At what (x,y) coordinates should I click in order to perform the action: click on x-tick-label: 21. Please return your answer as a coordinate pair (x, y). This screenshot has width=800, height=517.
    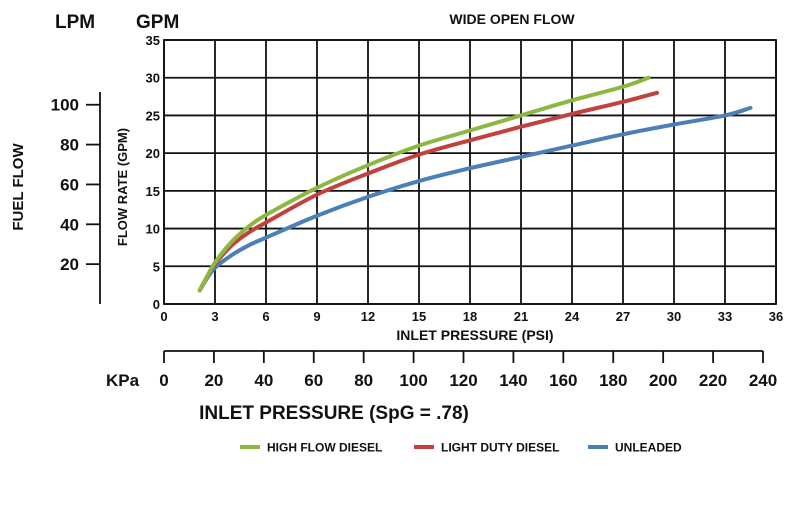
    Looking at the image, I should click on (521, 316).